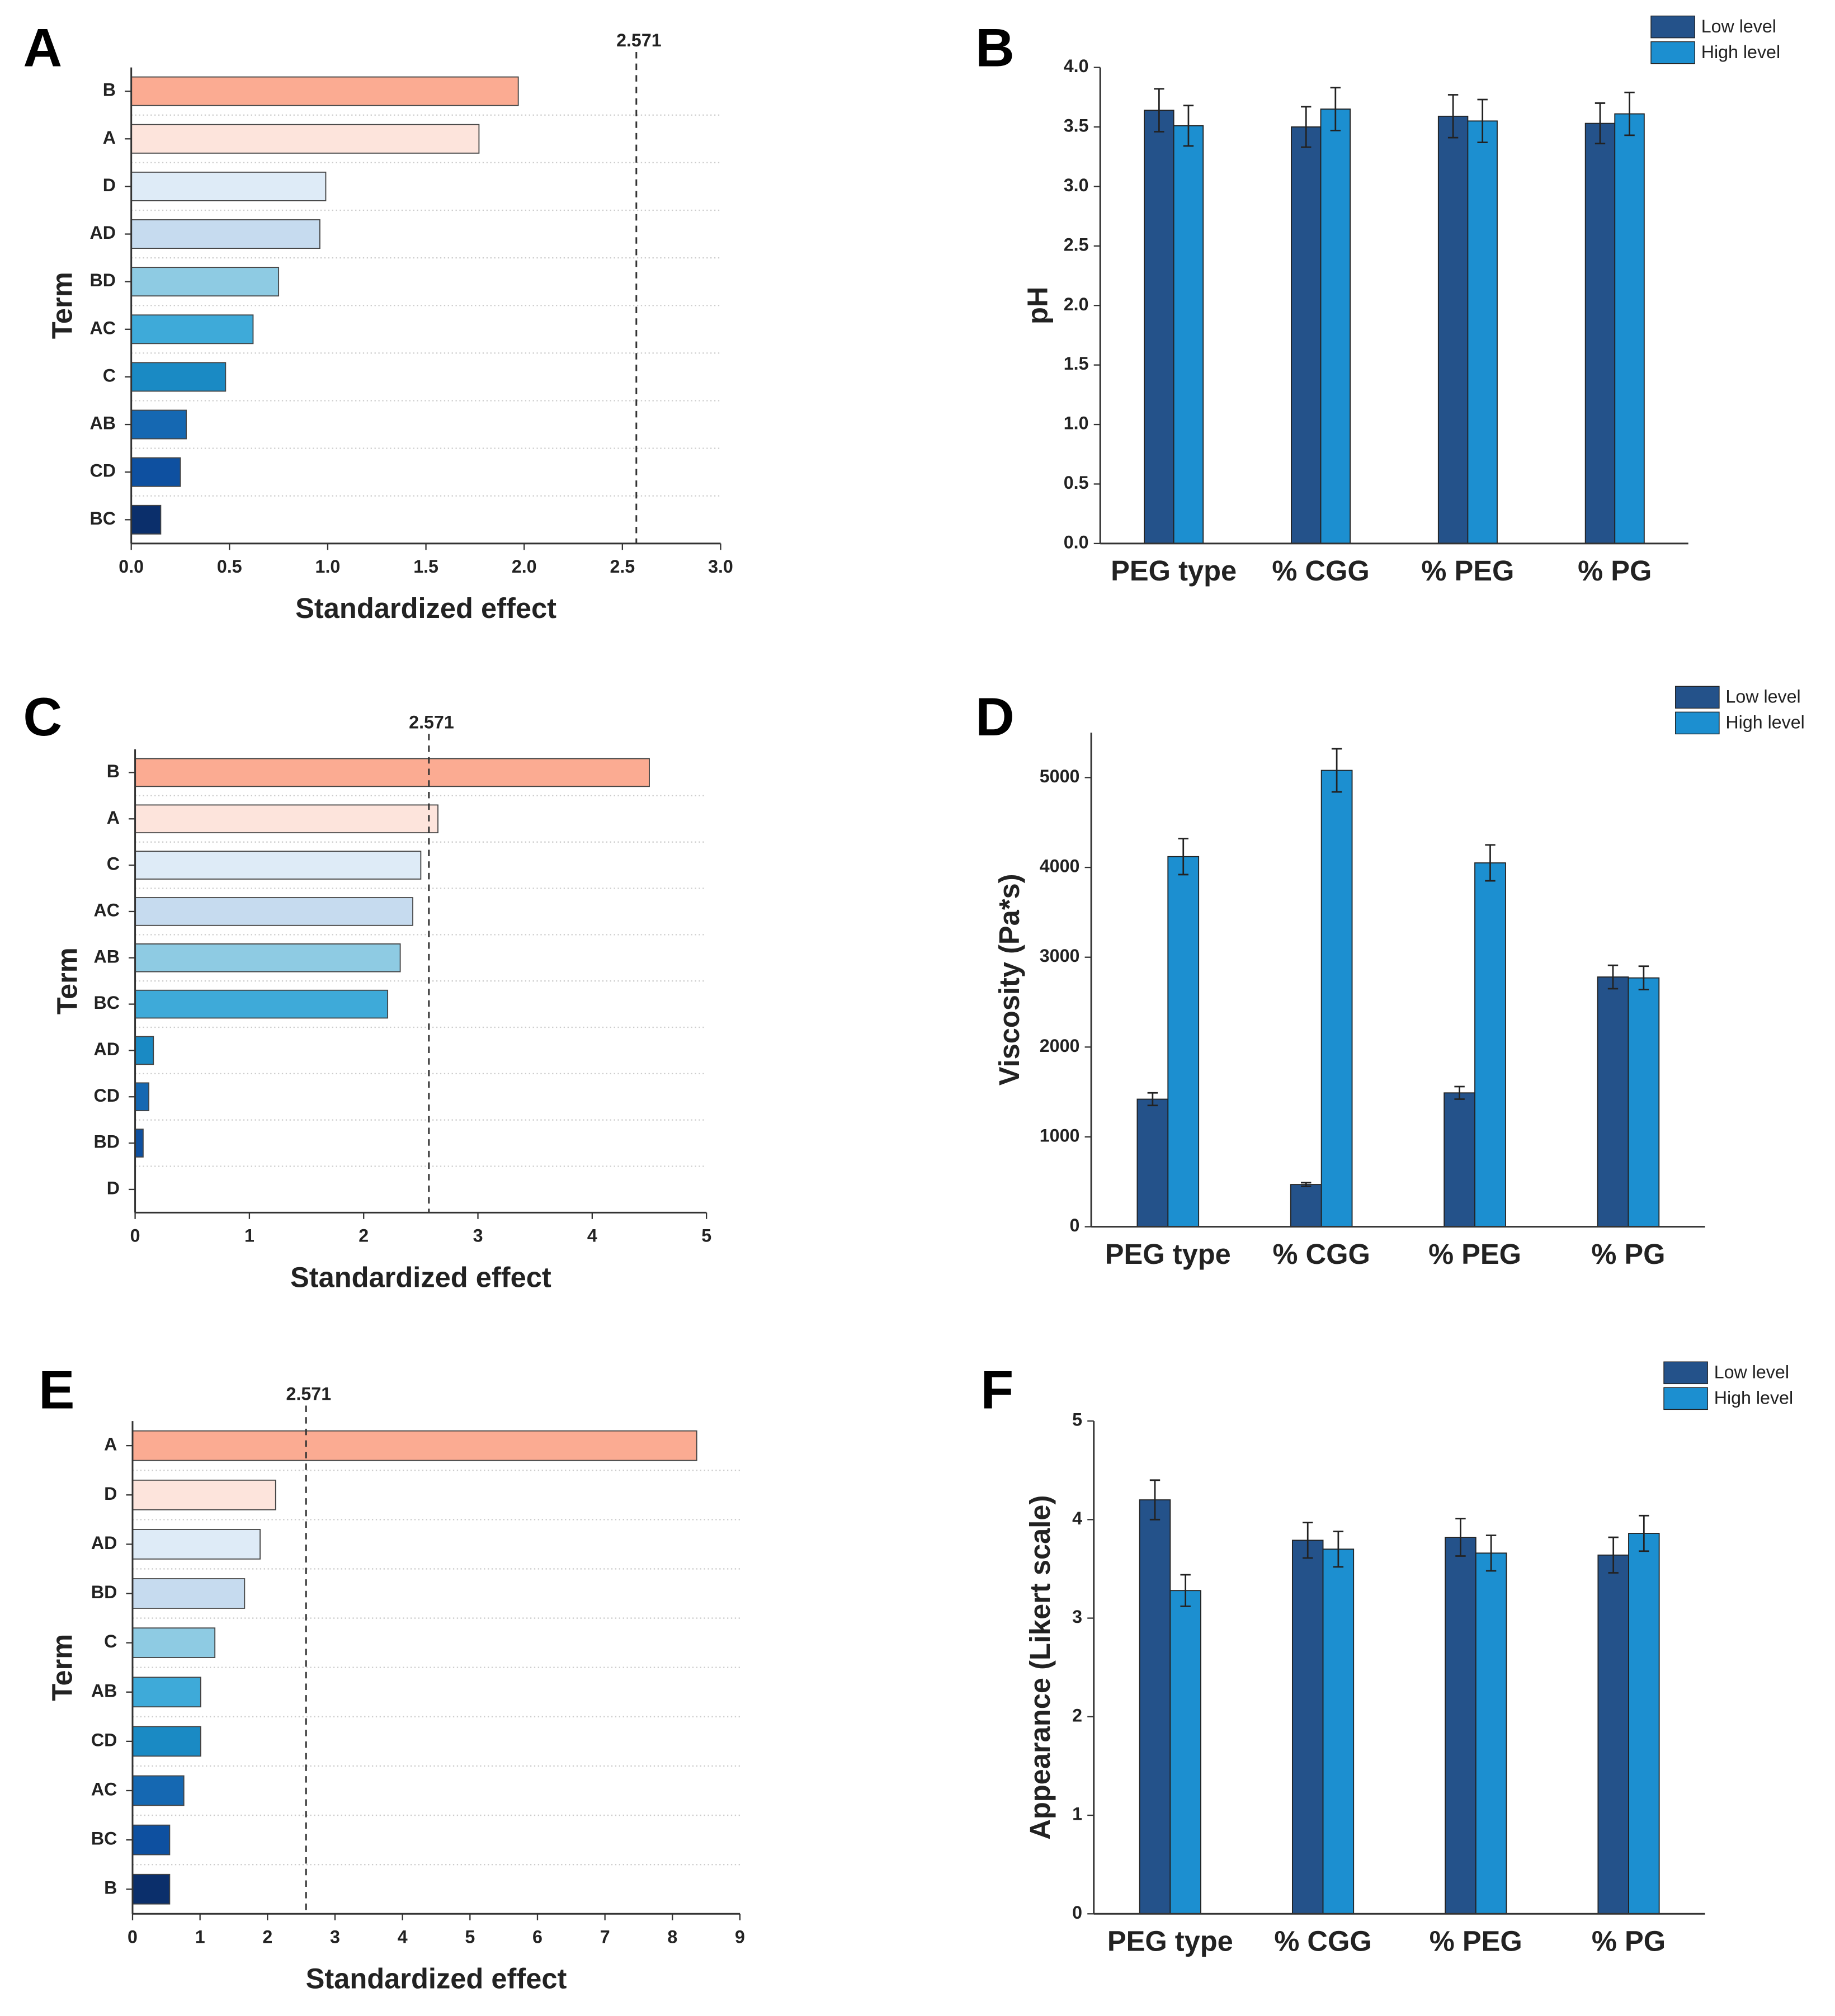 Image resolution: width=1835 pixels, height=2016 pixels. Describe the element at coordinates (1077, 1715) in the screenshot. I see `y-tick-label: 2` at that location.